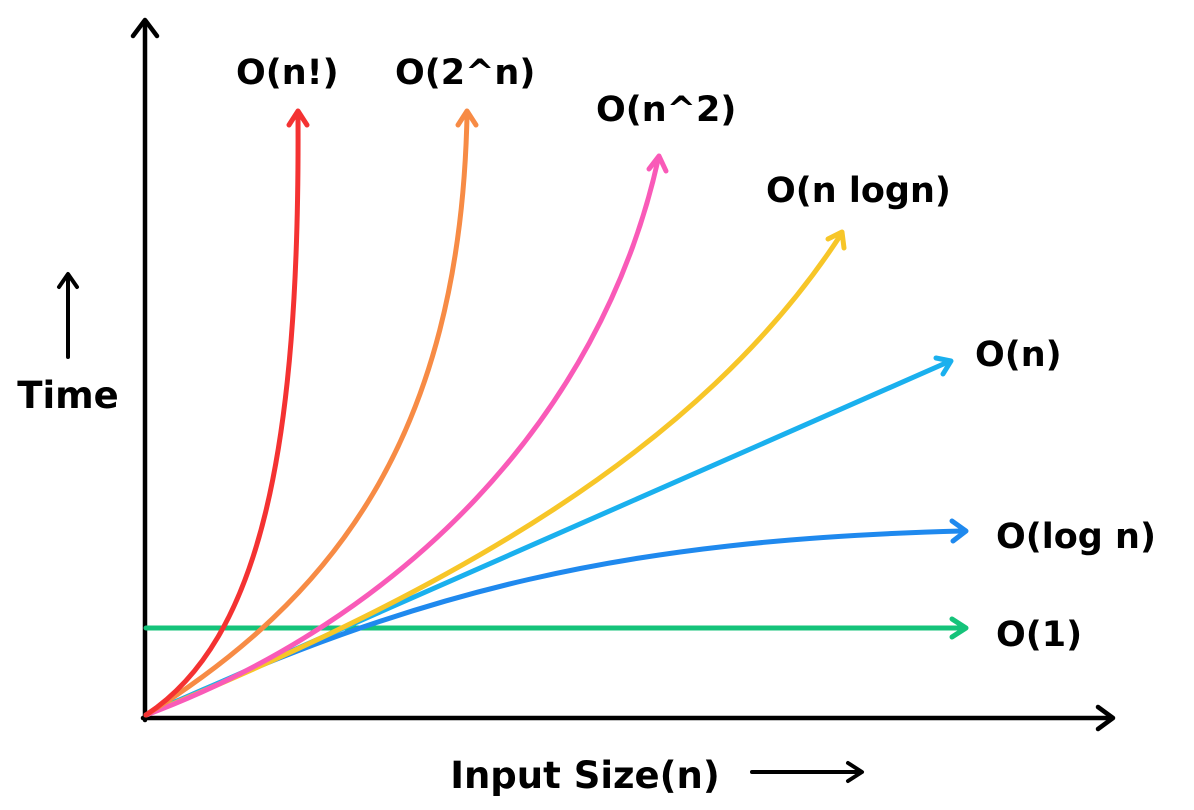 Image resolution: width=1194 pixels, height=810 pixels. I want to click on label-o-1: O(1), so click(1039, 635).